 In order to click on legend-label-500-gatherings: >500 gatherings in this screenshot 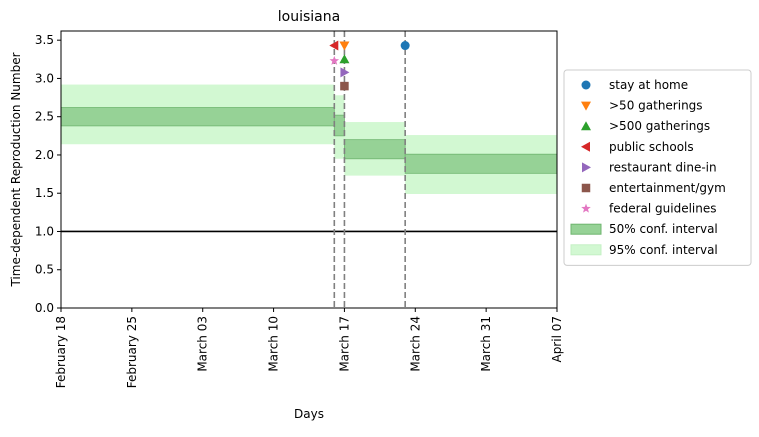, I will do `click(659, 126)`.